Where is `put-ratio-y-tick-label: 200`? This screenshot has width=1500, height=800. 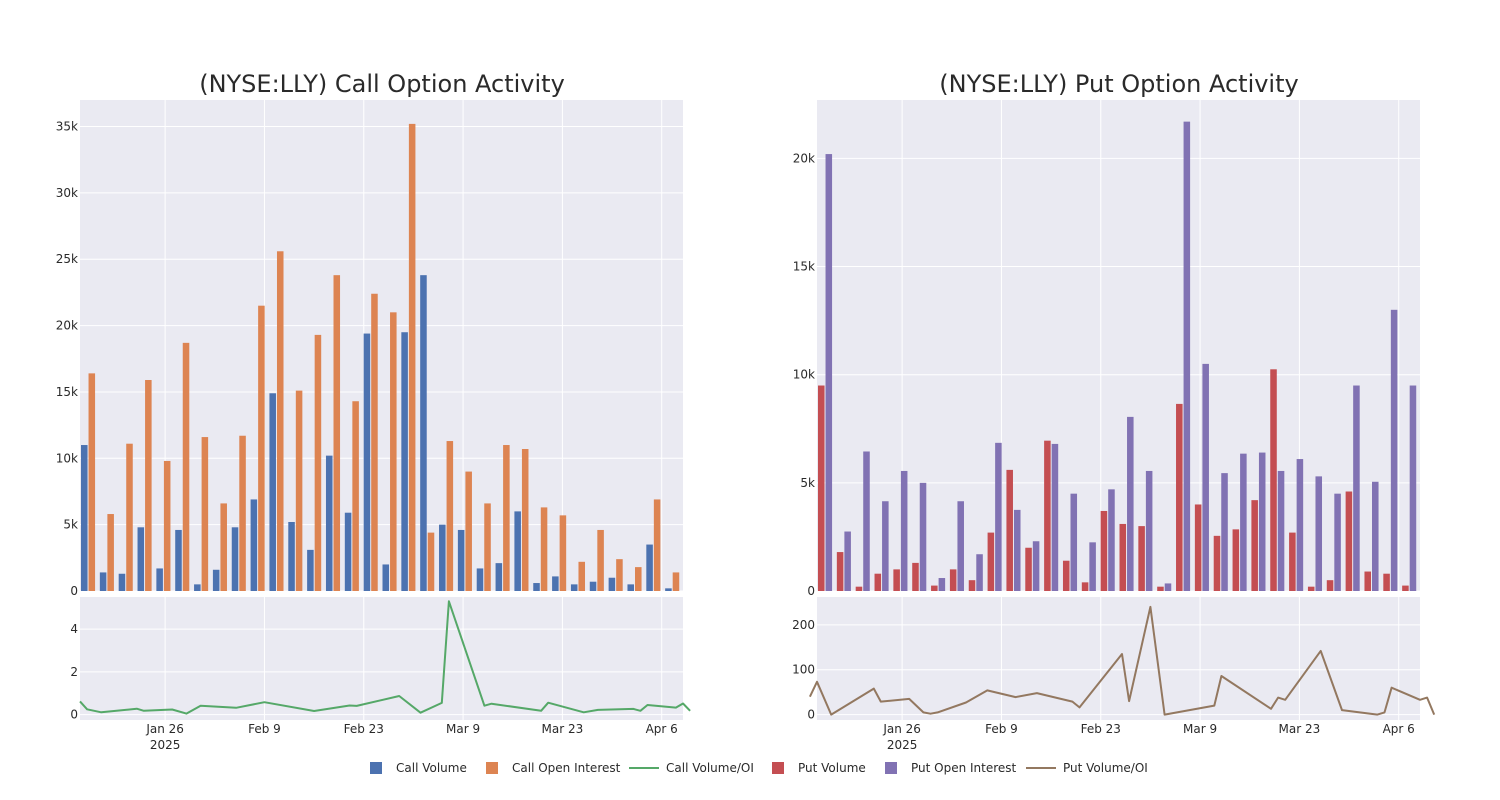 put-ratio-y-tick-label: 200 is located at coordinates (803, 625).